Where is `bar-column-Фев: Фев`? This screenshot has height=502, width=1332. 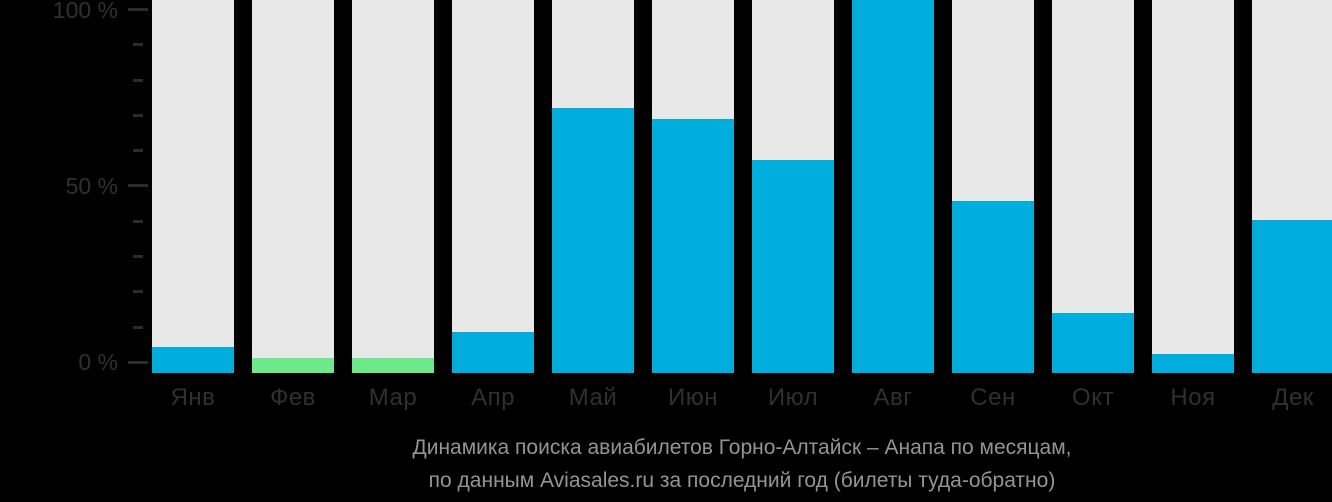 bar-column-Фев: Фев is located at coordinates (293, 206).